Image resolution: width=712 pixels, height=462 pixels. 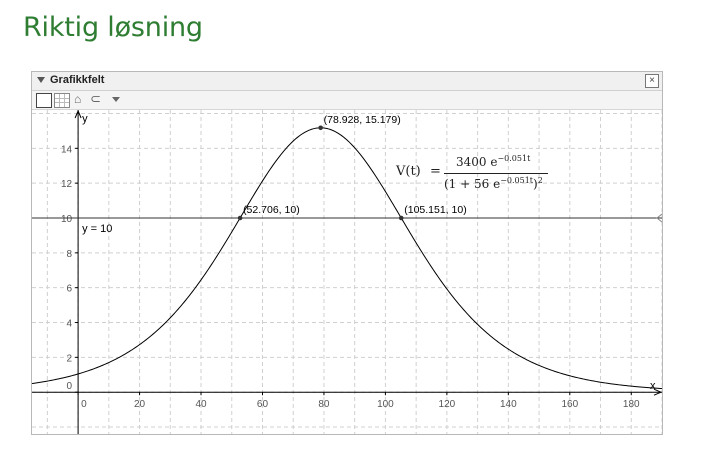 What do you see at coordinates (631, 404) in the screenshot?
I see `x-tick-label: 180` at bounding box center [631, 404].